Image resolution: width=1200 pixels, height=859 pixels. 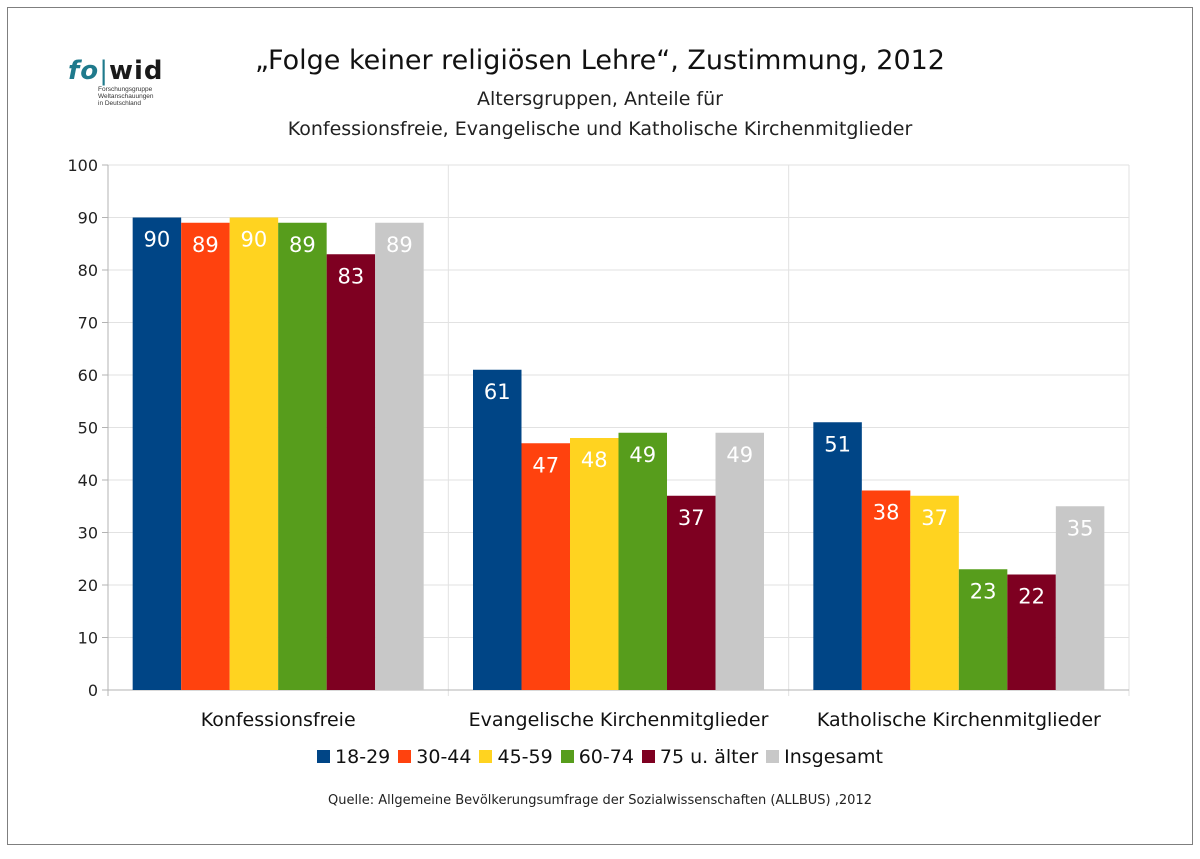 What do you see at coordinates (93, 690) in the screenshot?
I see `y-tick-label: 0` at bounding box center [93, 690].